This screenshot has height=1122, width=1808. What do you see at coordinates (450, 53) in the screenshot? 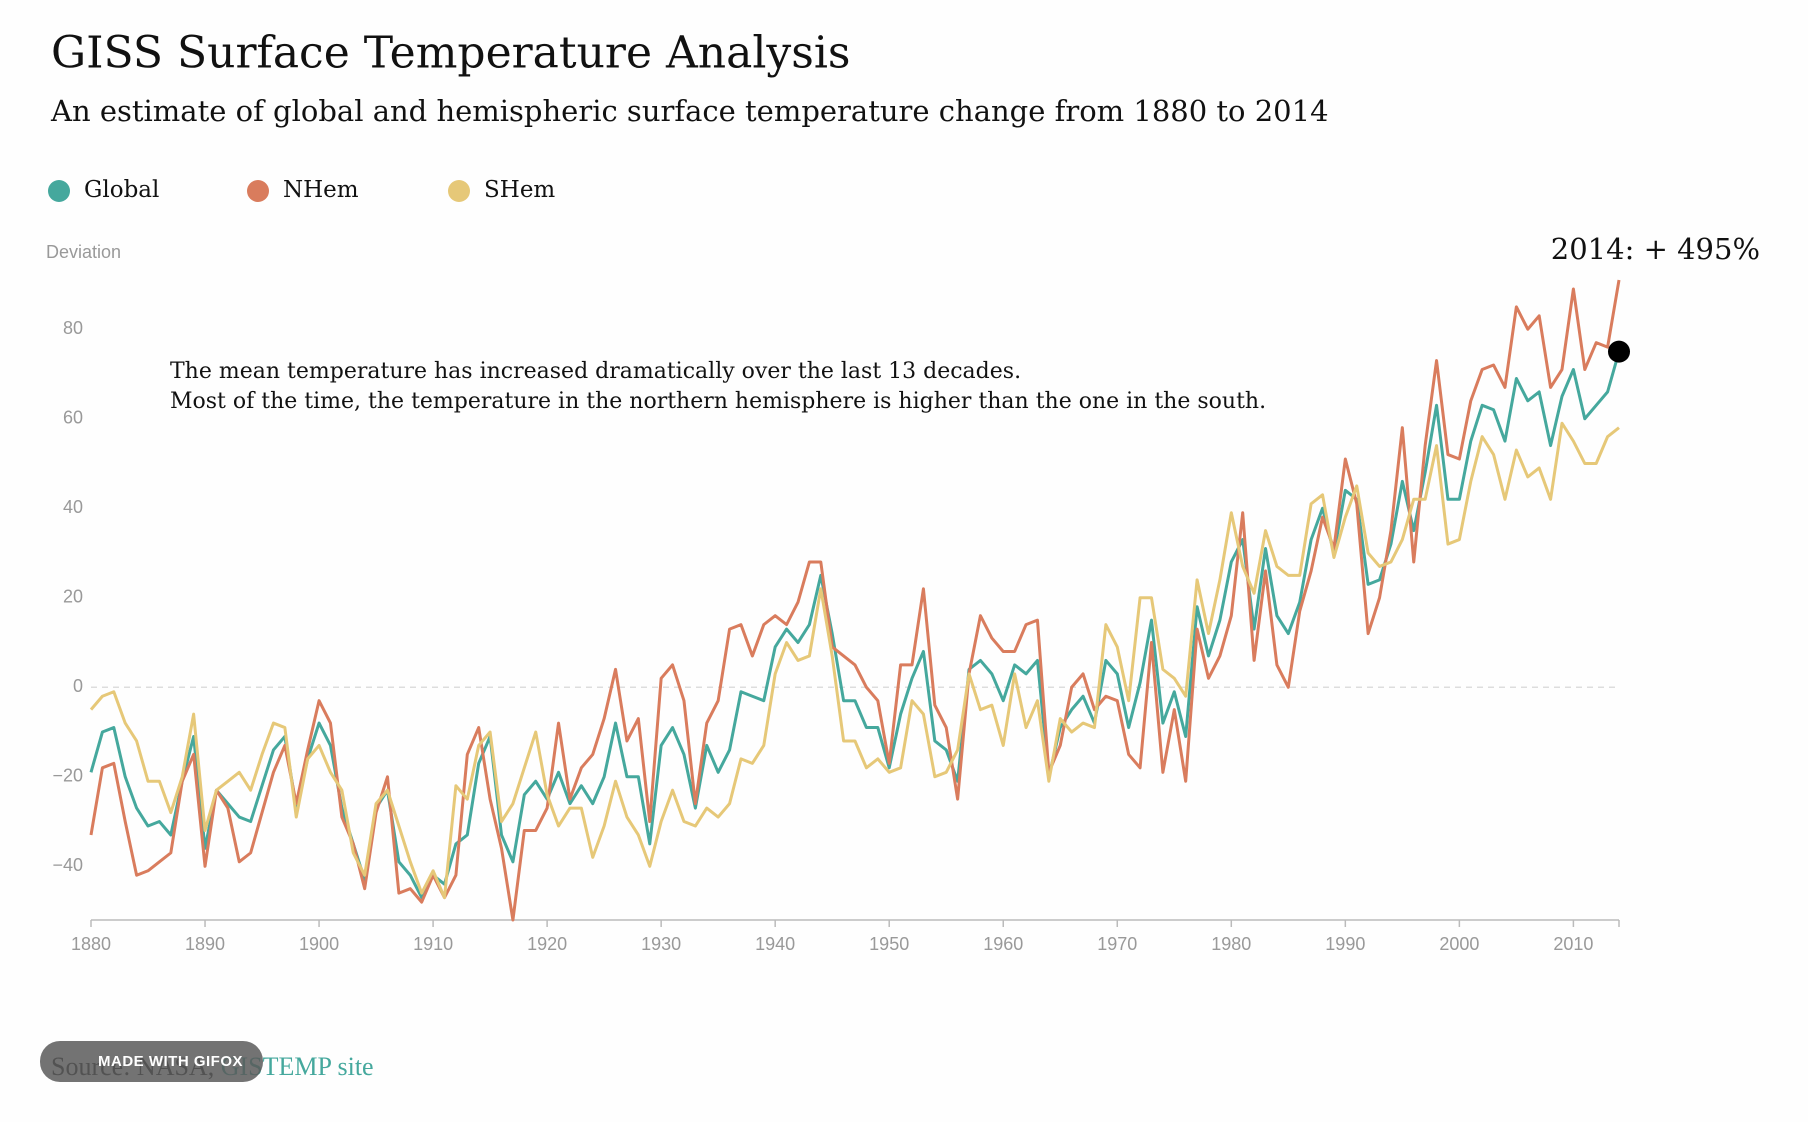
I see `chart-title: GISS Surface Temperature Analysis` at bounding box center [450, 53].